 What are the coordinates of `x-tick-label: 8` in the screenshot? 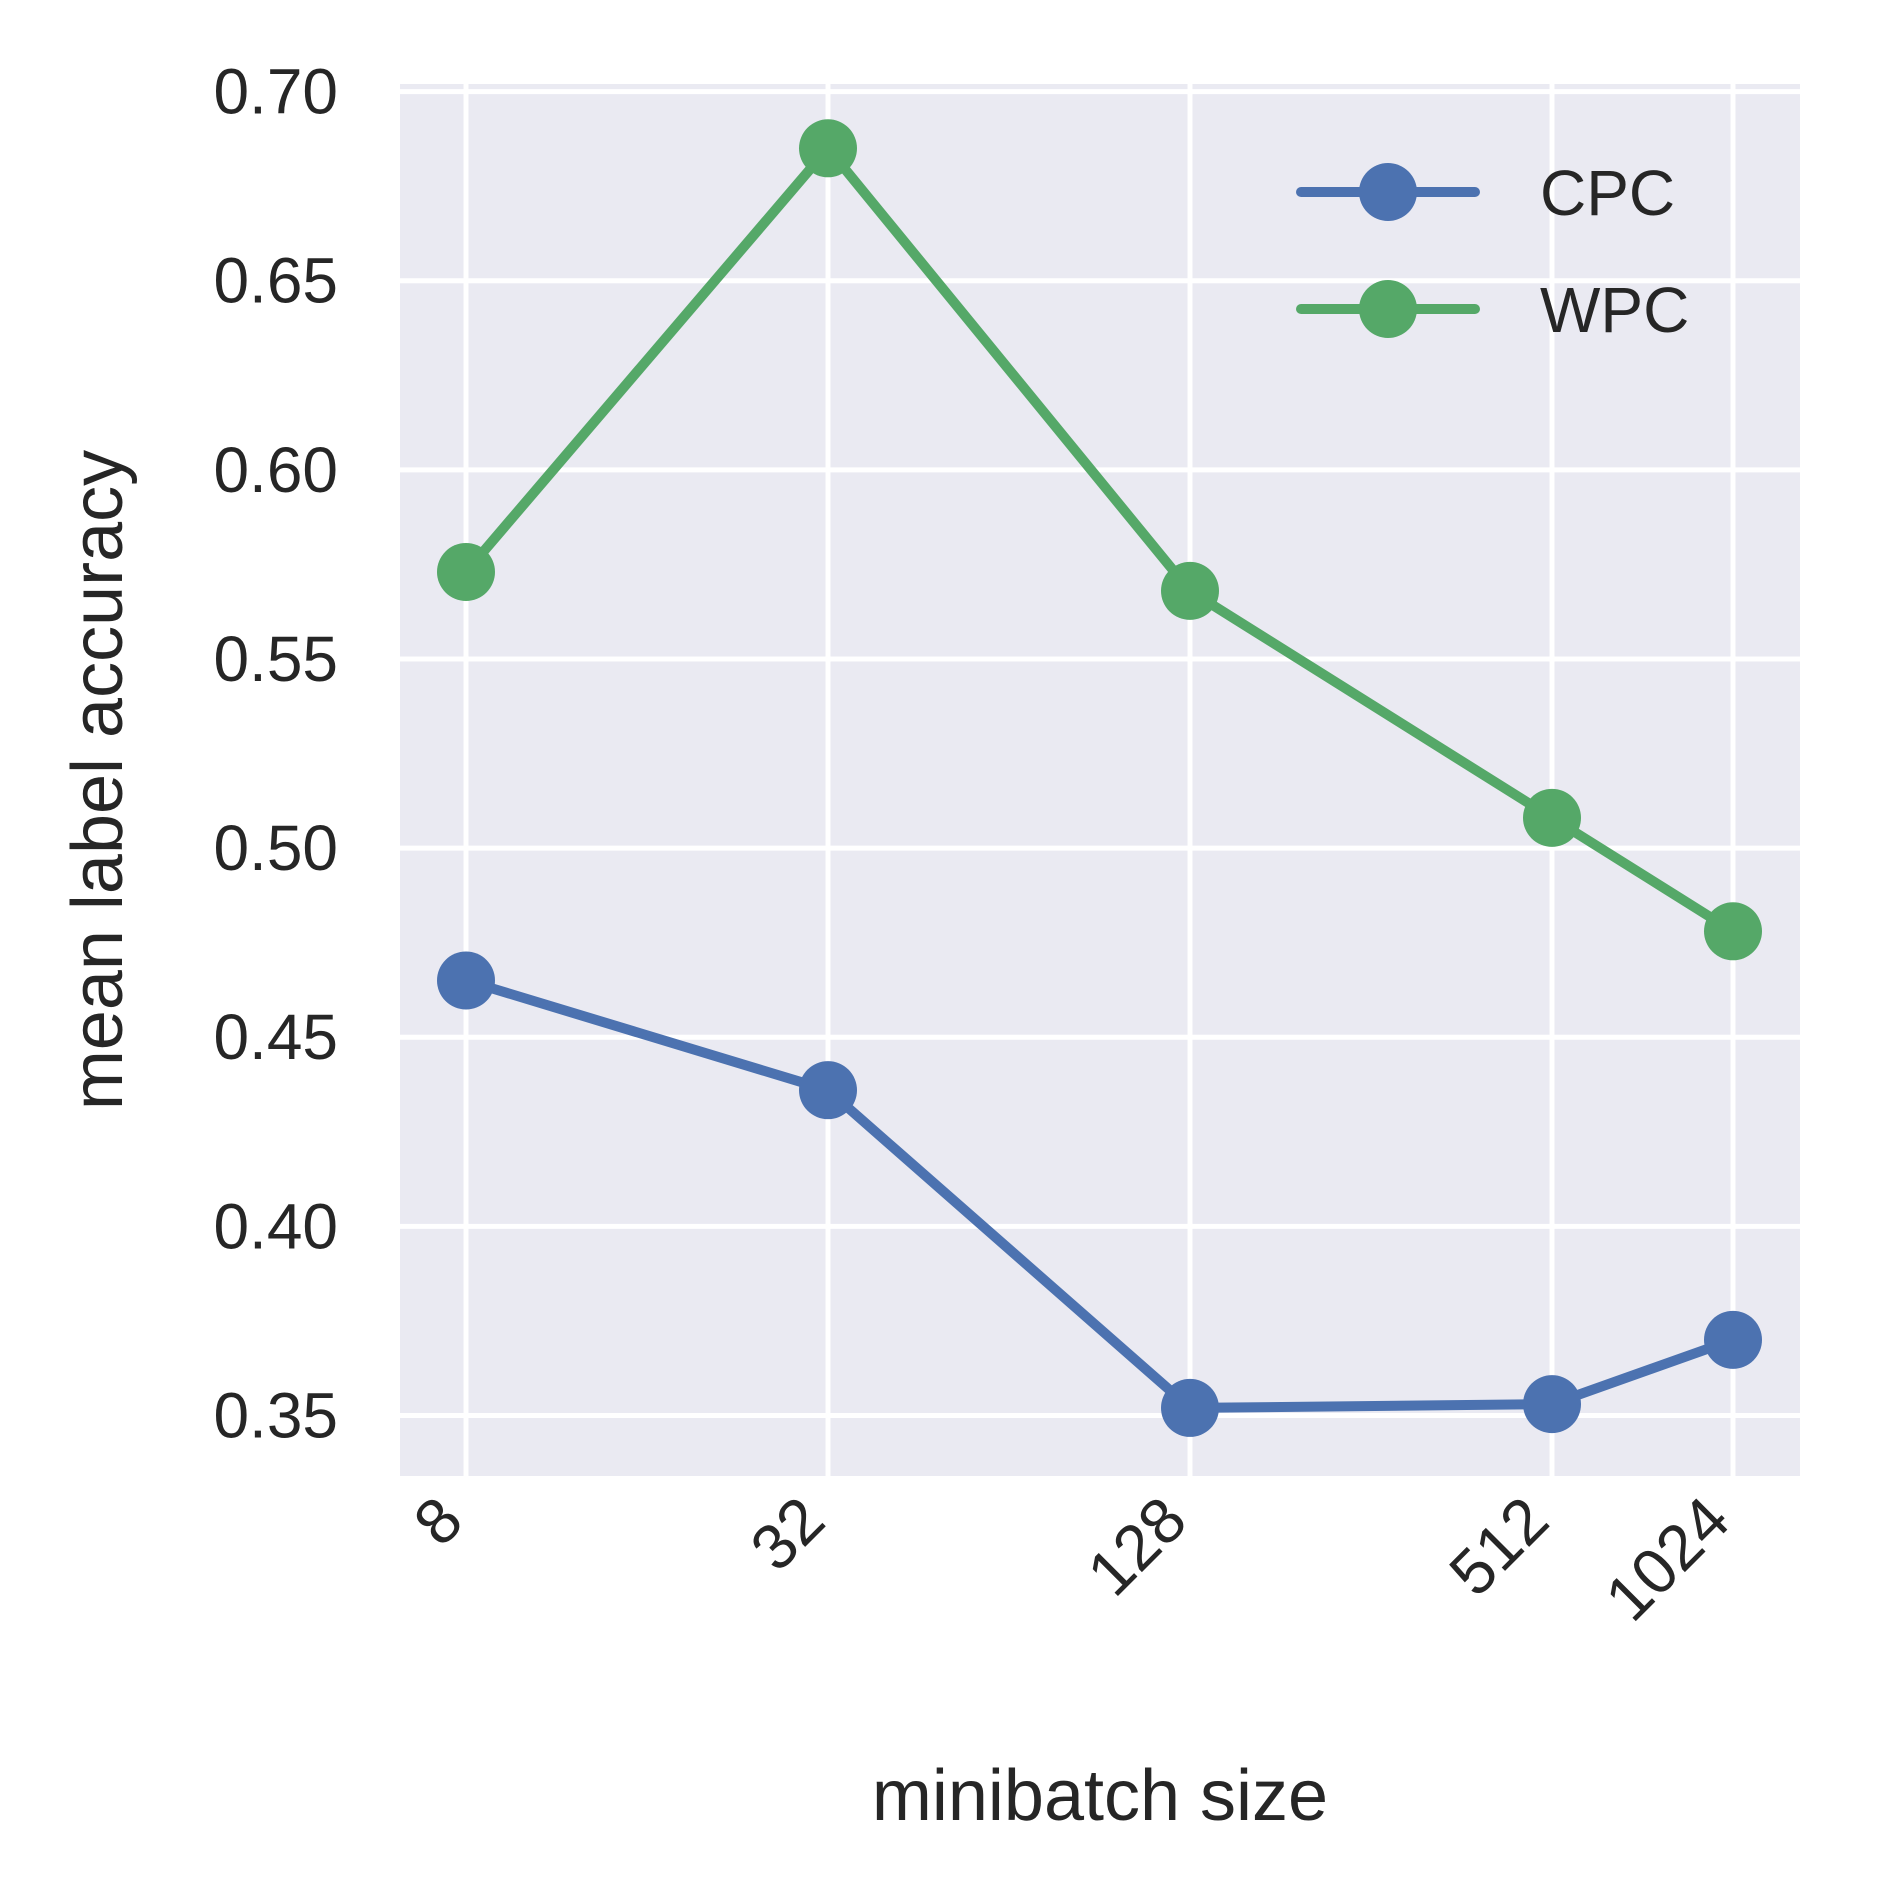 It's located at (438, 1521).